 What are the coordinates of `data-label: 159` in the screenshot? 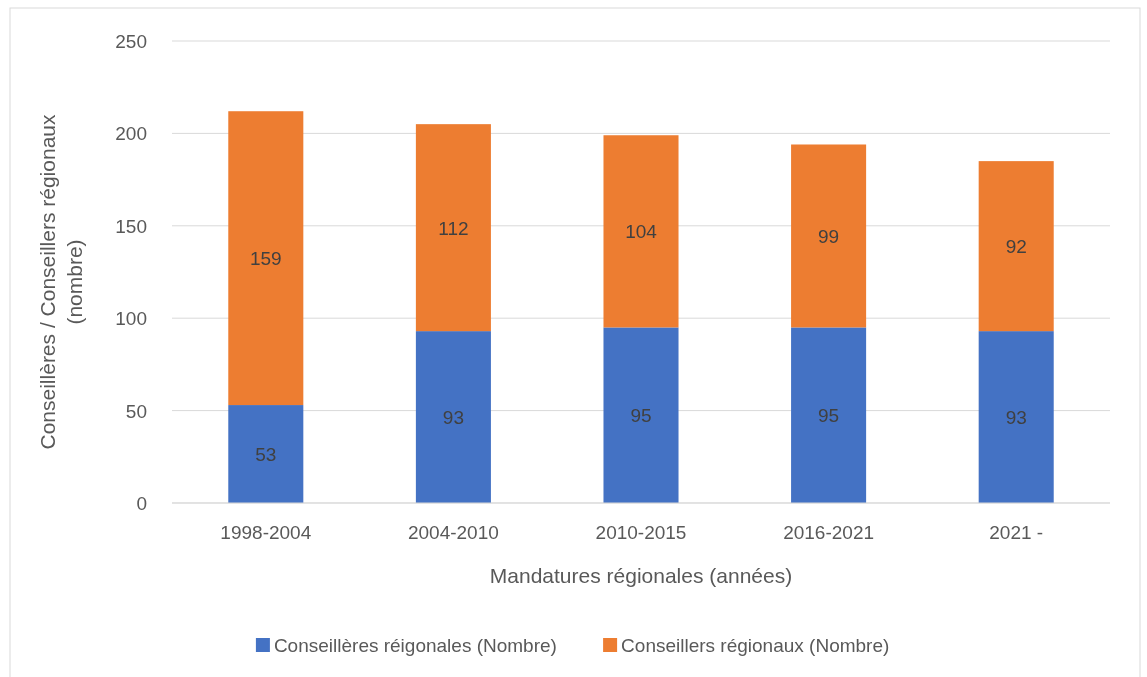 It's located at (265, 259).